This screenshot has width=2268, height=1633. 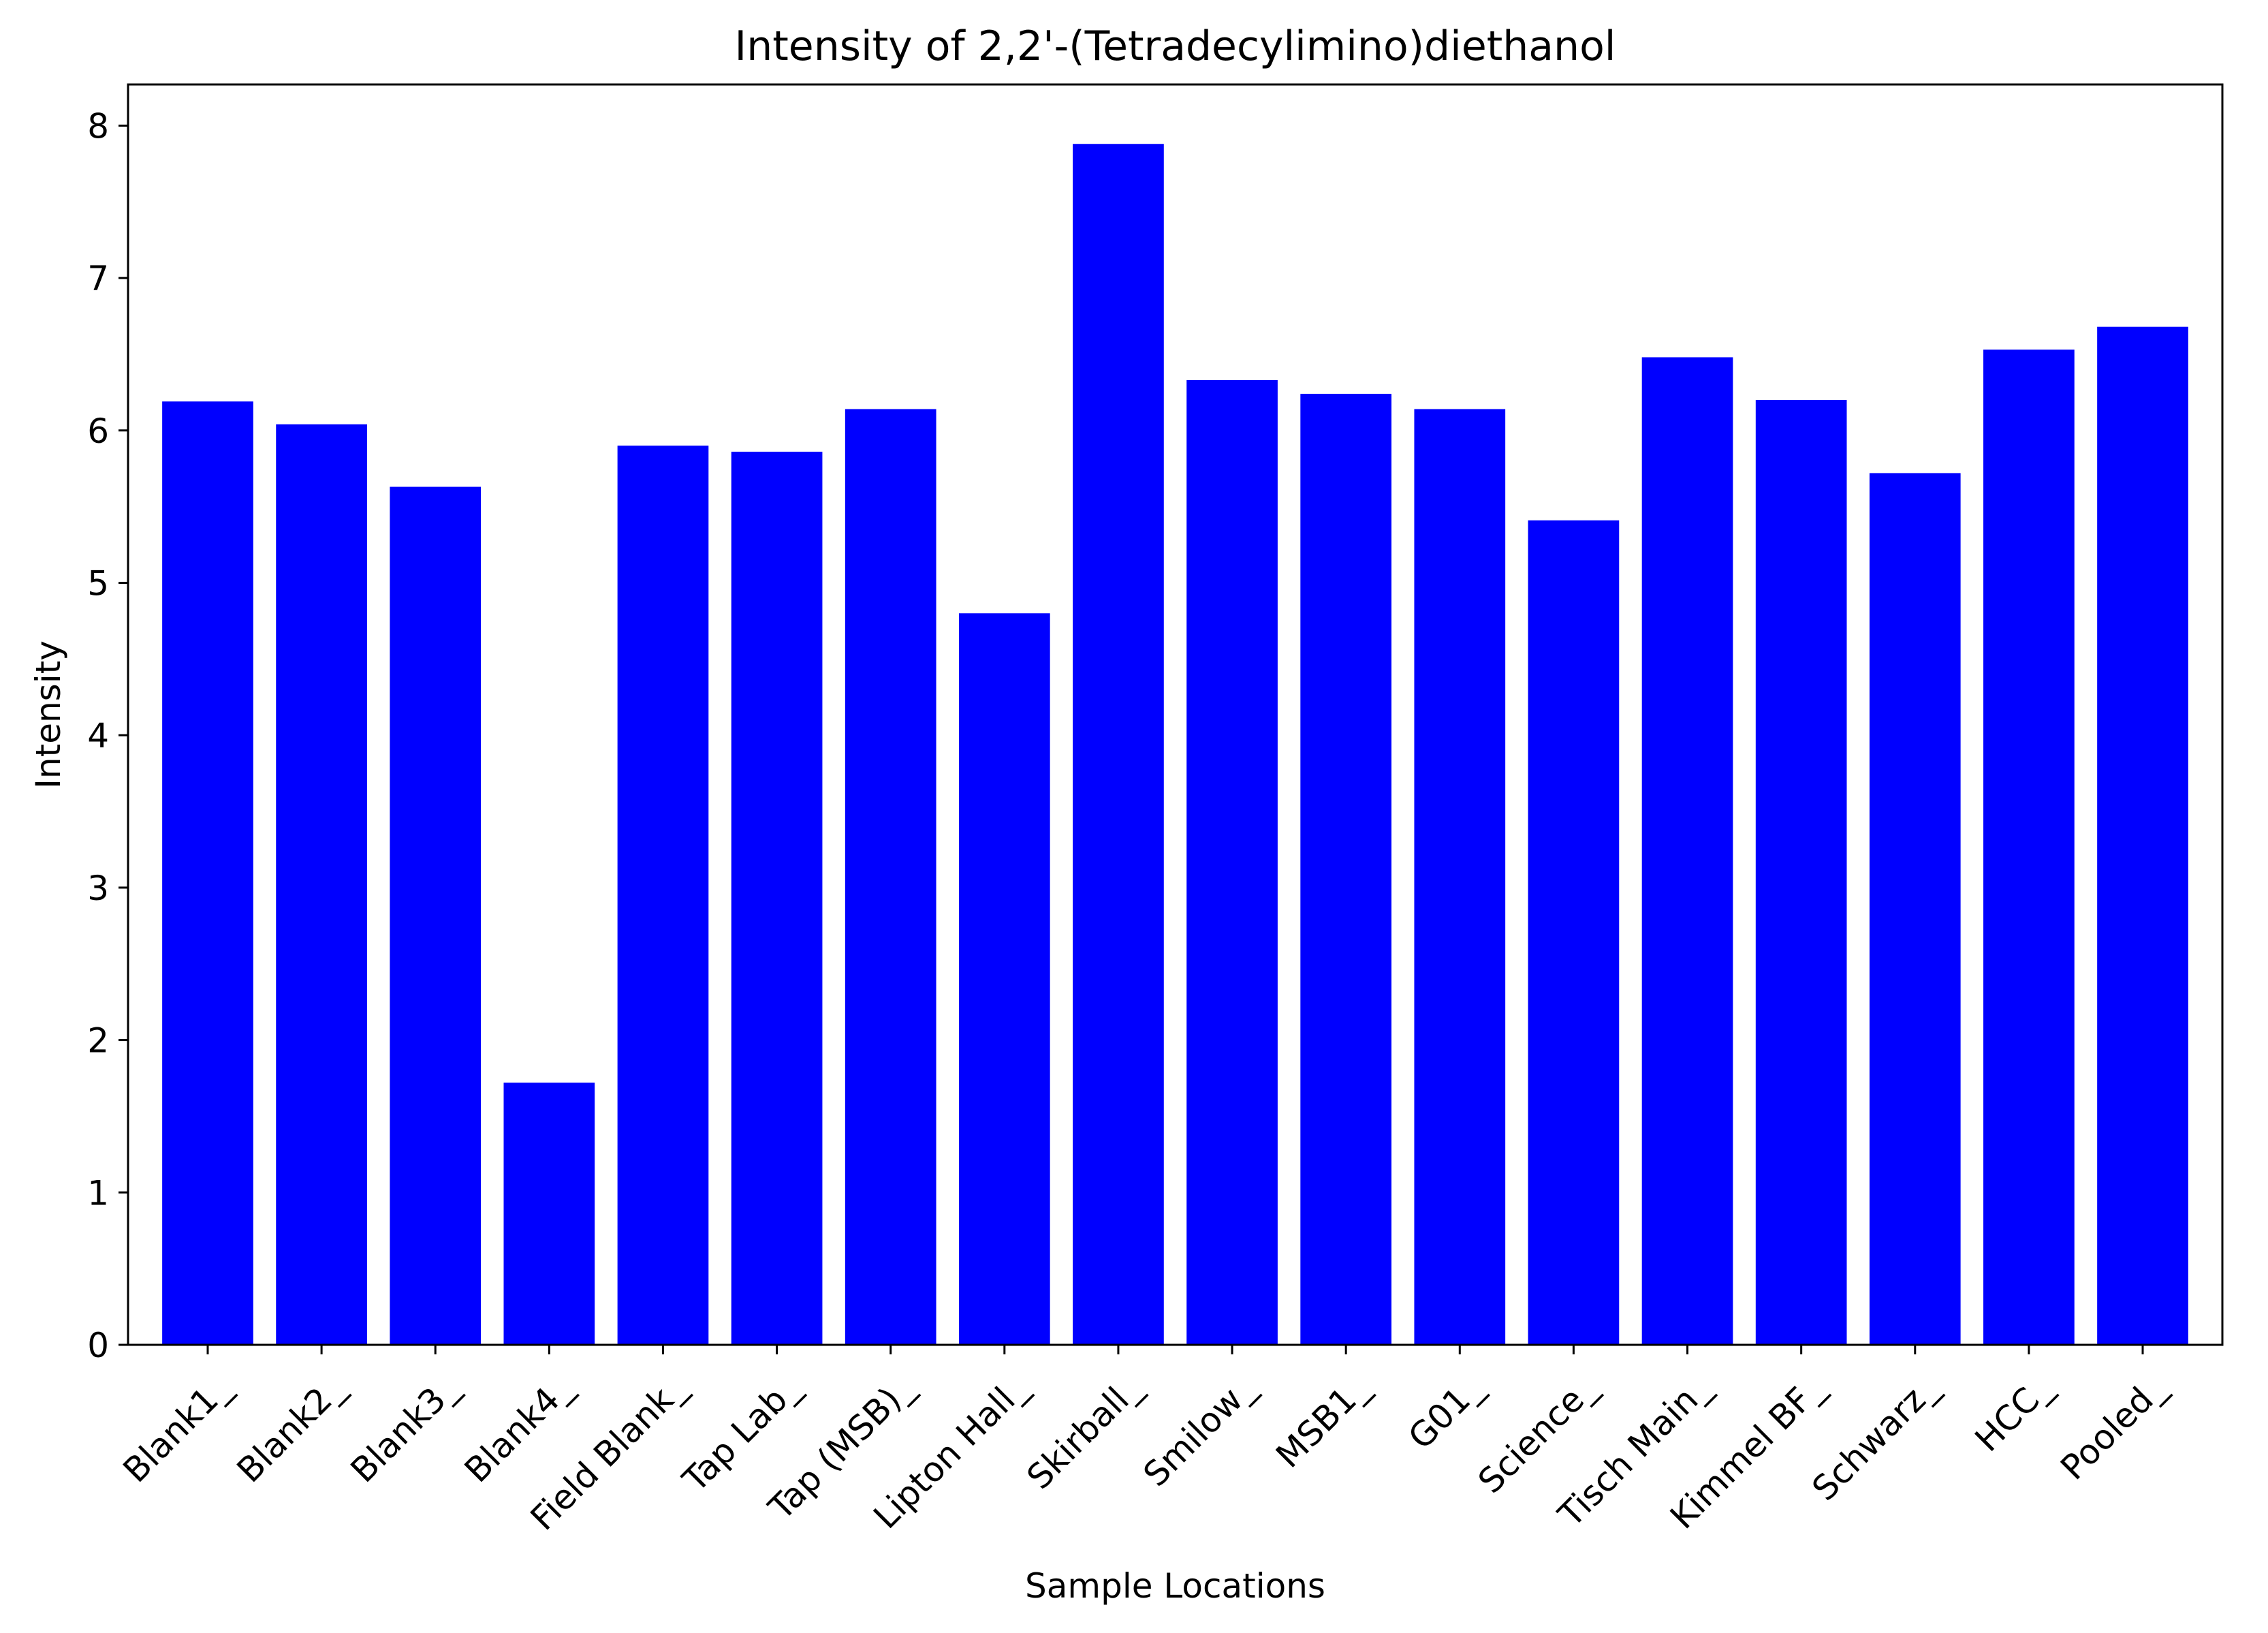 What do you see at coordinates (98, 278) in the screenshot?
I see `y-tick-label: 7` at bounding box center [98, 278].